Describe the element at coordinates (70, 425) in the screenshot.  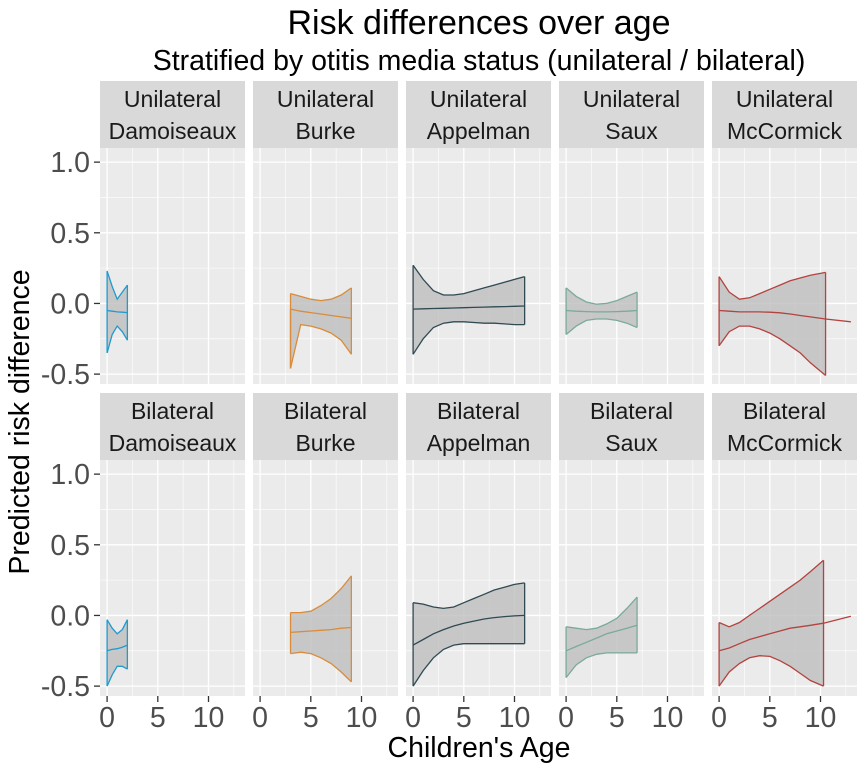
I see `y-axis: -0.5 0.0 0.5 1.0 -0.5 0.0 0.5 1.0` at that location.